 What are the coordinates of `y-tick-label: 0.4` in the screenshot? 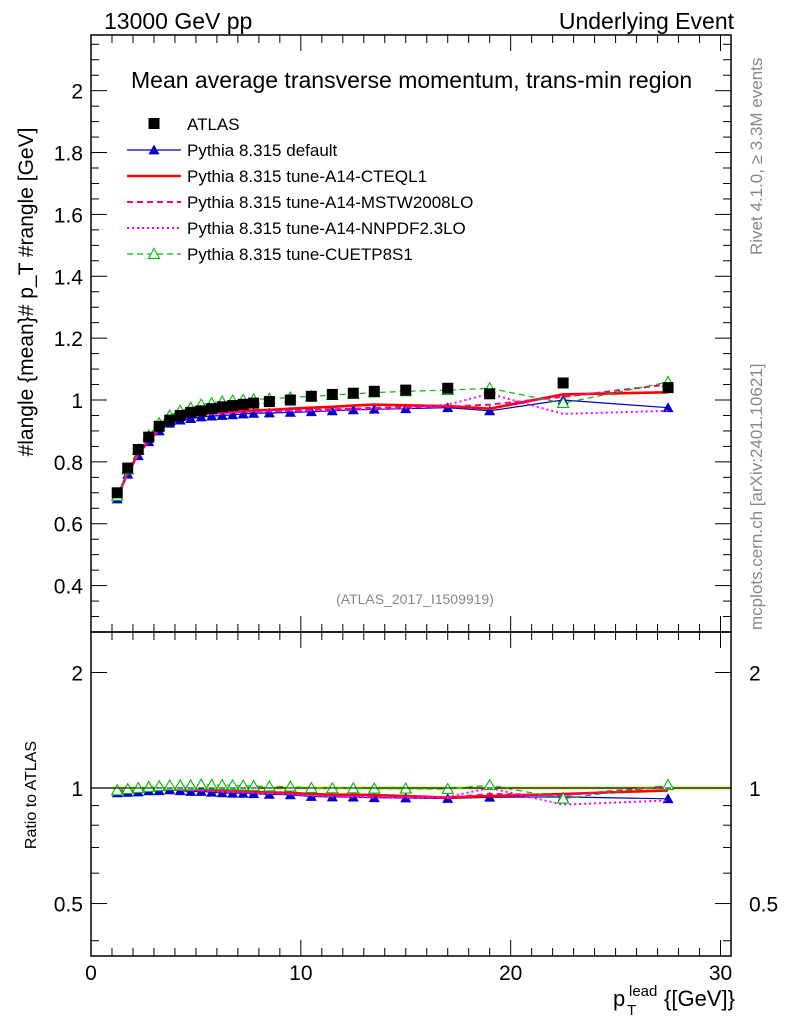 It's located at (69, 587).